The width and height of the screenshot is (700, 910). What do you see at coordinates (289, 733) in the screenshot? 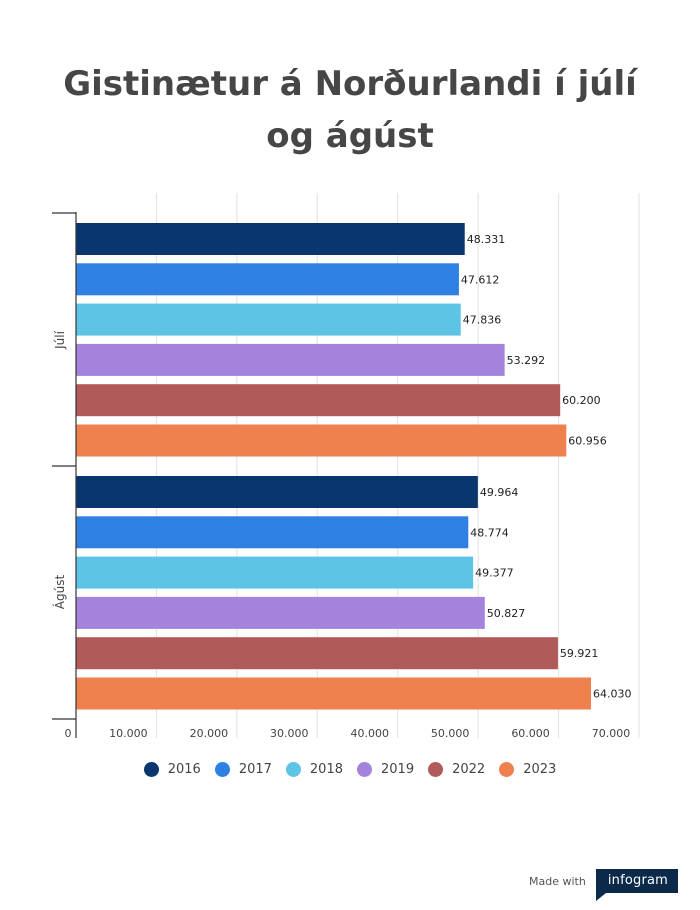
I see `x-tick-label: 30.000` at bounding box center [289, 733].